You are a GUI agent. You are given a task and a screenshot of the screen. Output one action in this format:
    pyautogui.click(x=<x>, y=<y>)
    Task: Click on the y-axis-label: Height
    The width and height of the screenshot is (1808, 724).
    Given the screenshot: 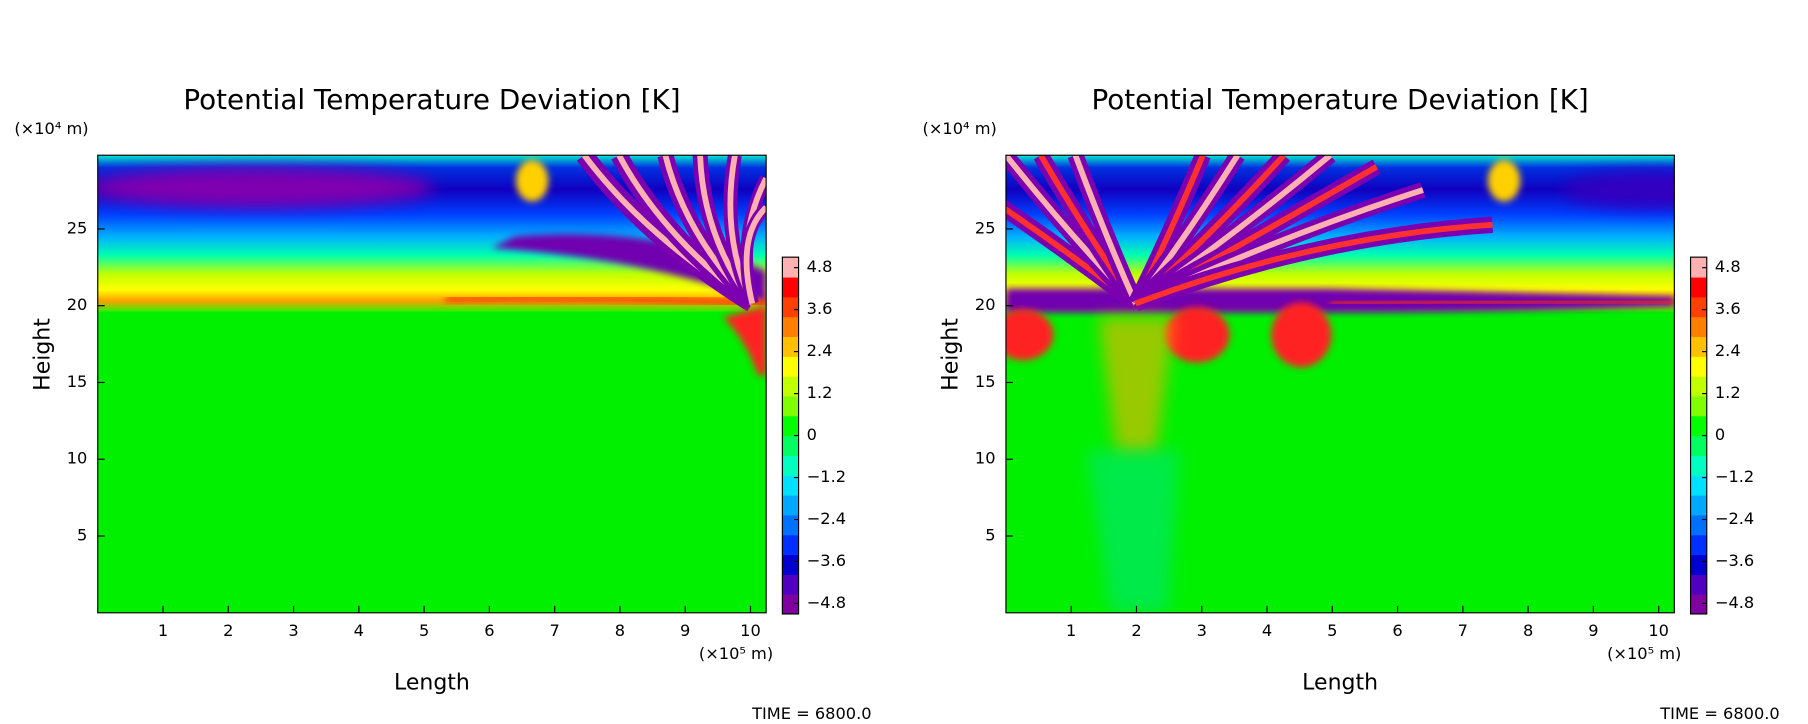 What is the action you would take?
    pyautogui.click(x=950, y=354)
    